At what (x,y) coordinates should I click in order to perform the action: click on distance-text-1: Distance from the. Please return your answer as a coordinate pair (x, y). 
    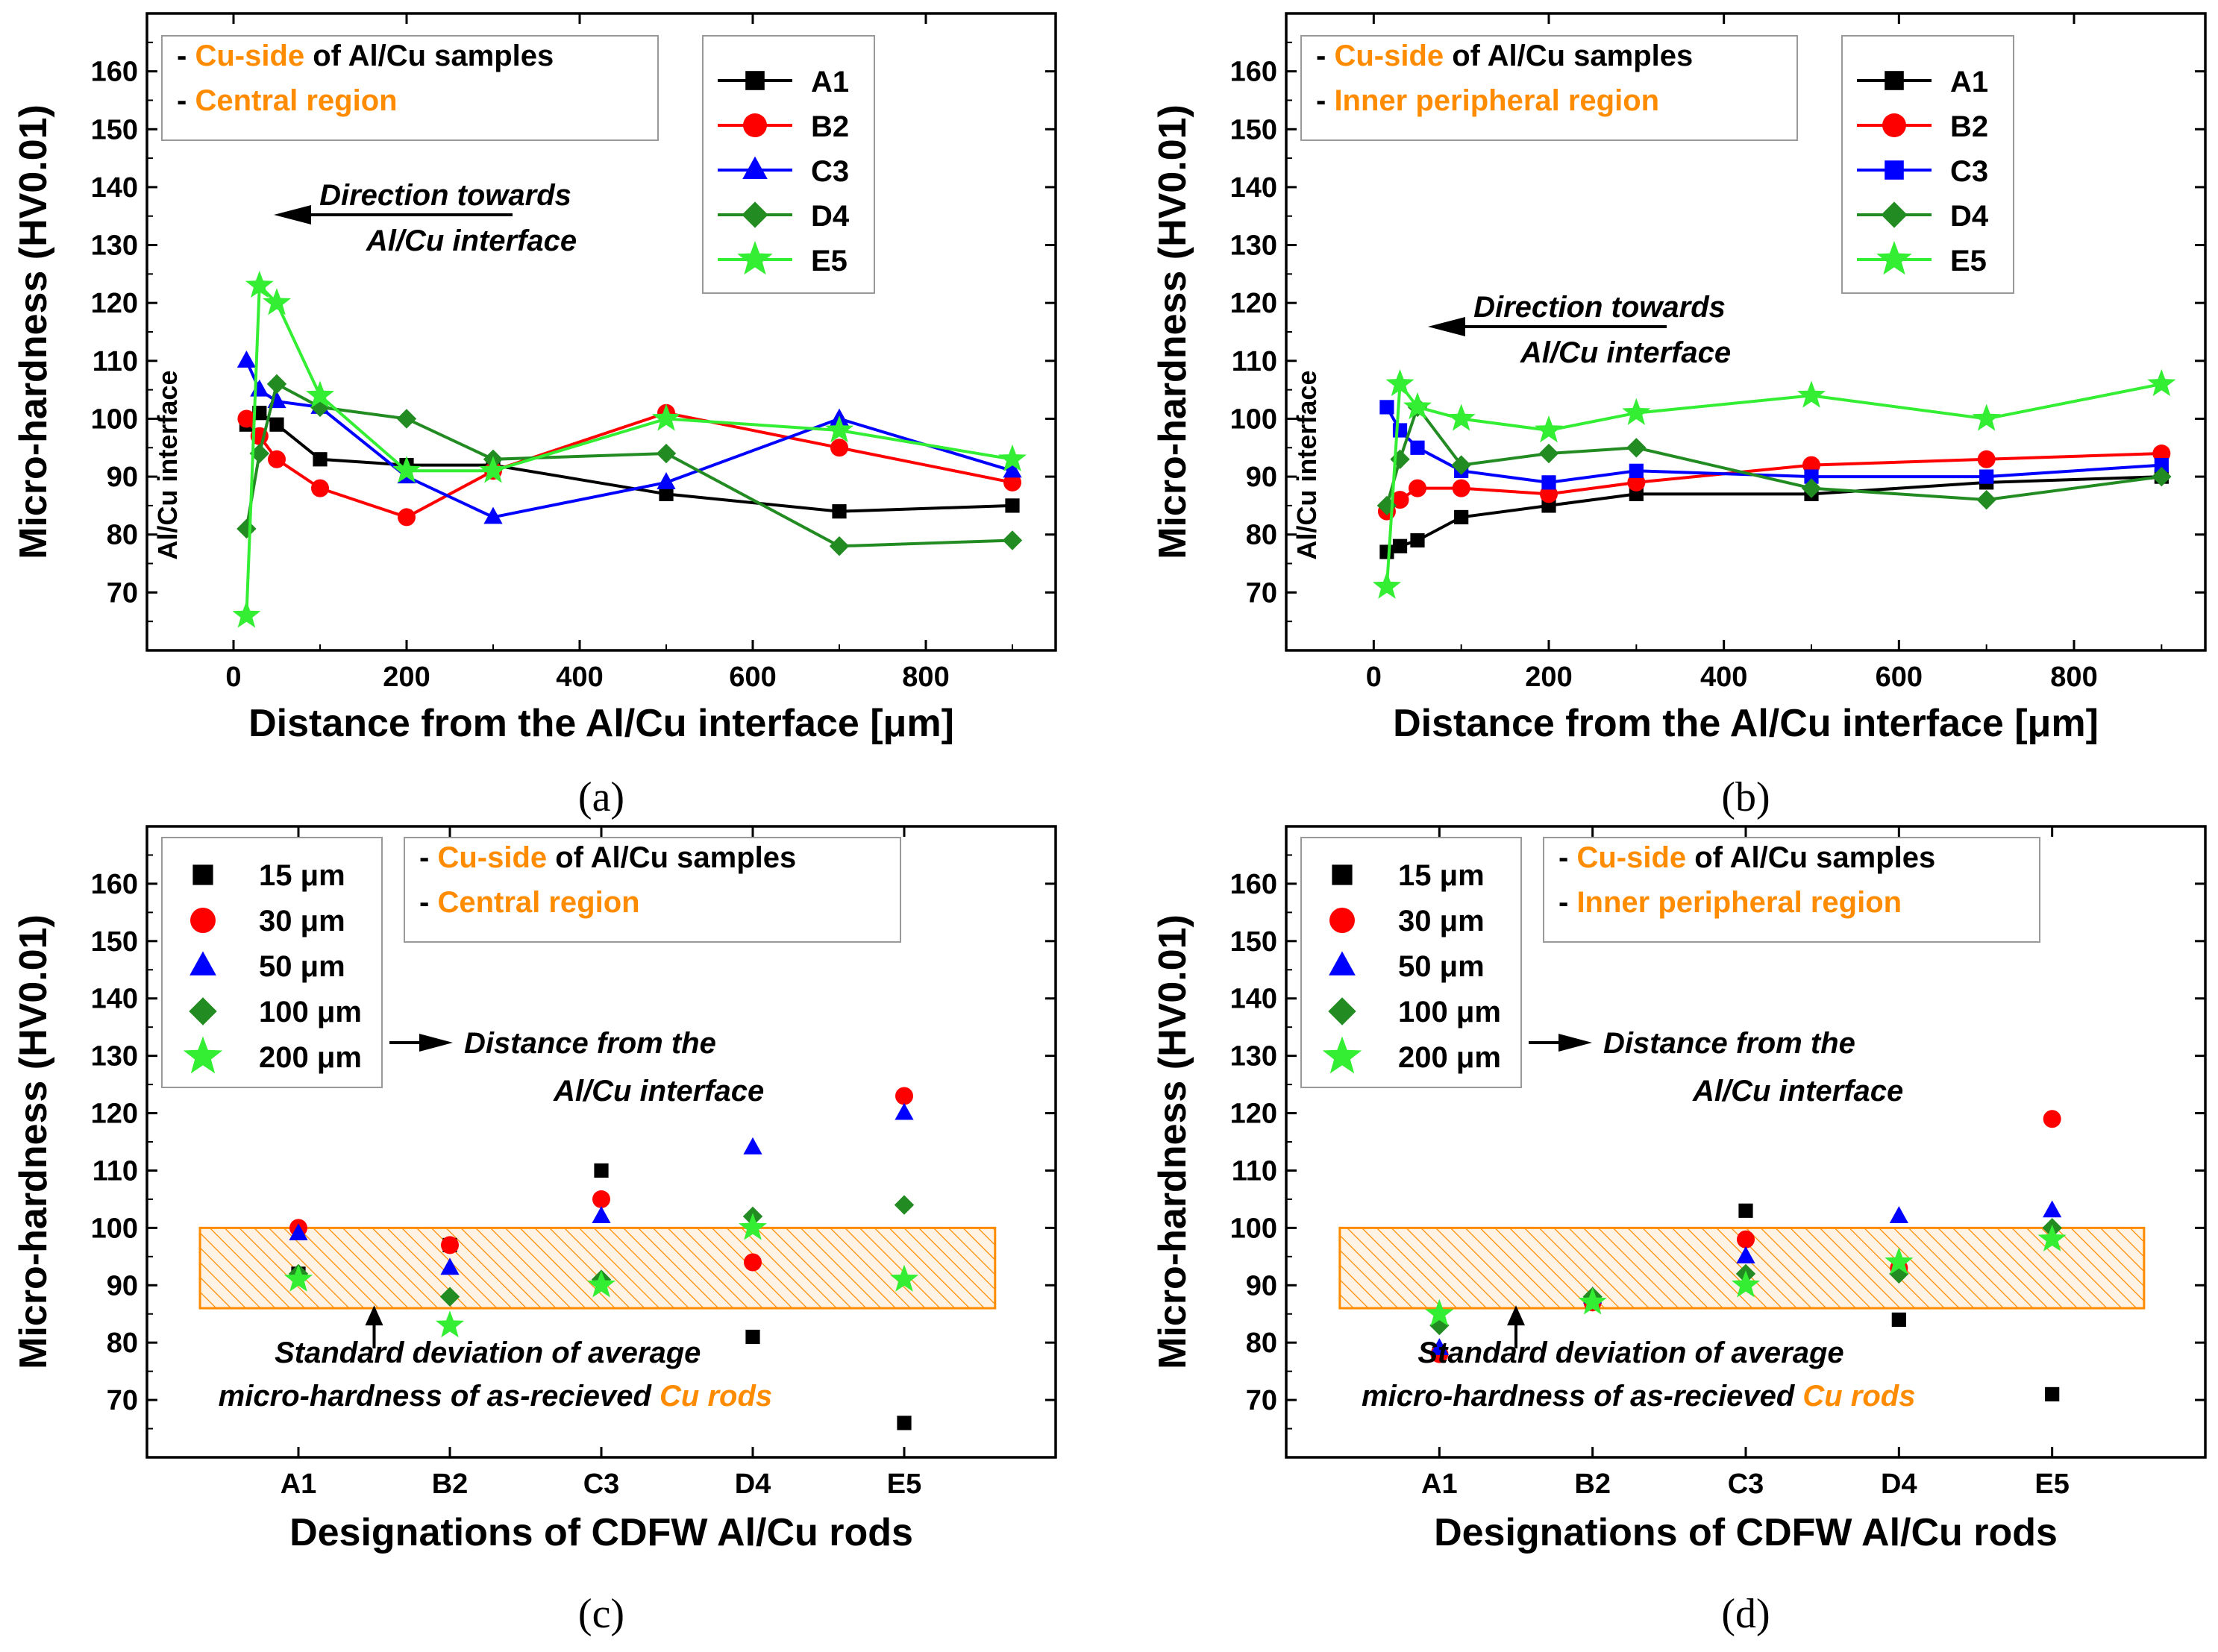
    Looking at the image, I should click on (590, 1043).